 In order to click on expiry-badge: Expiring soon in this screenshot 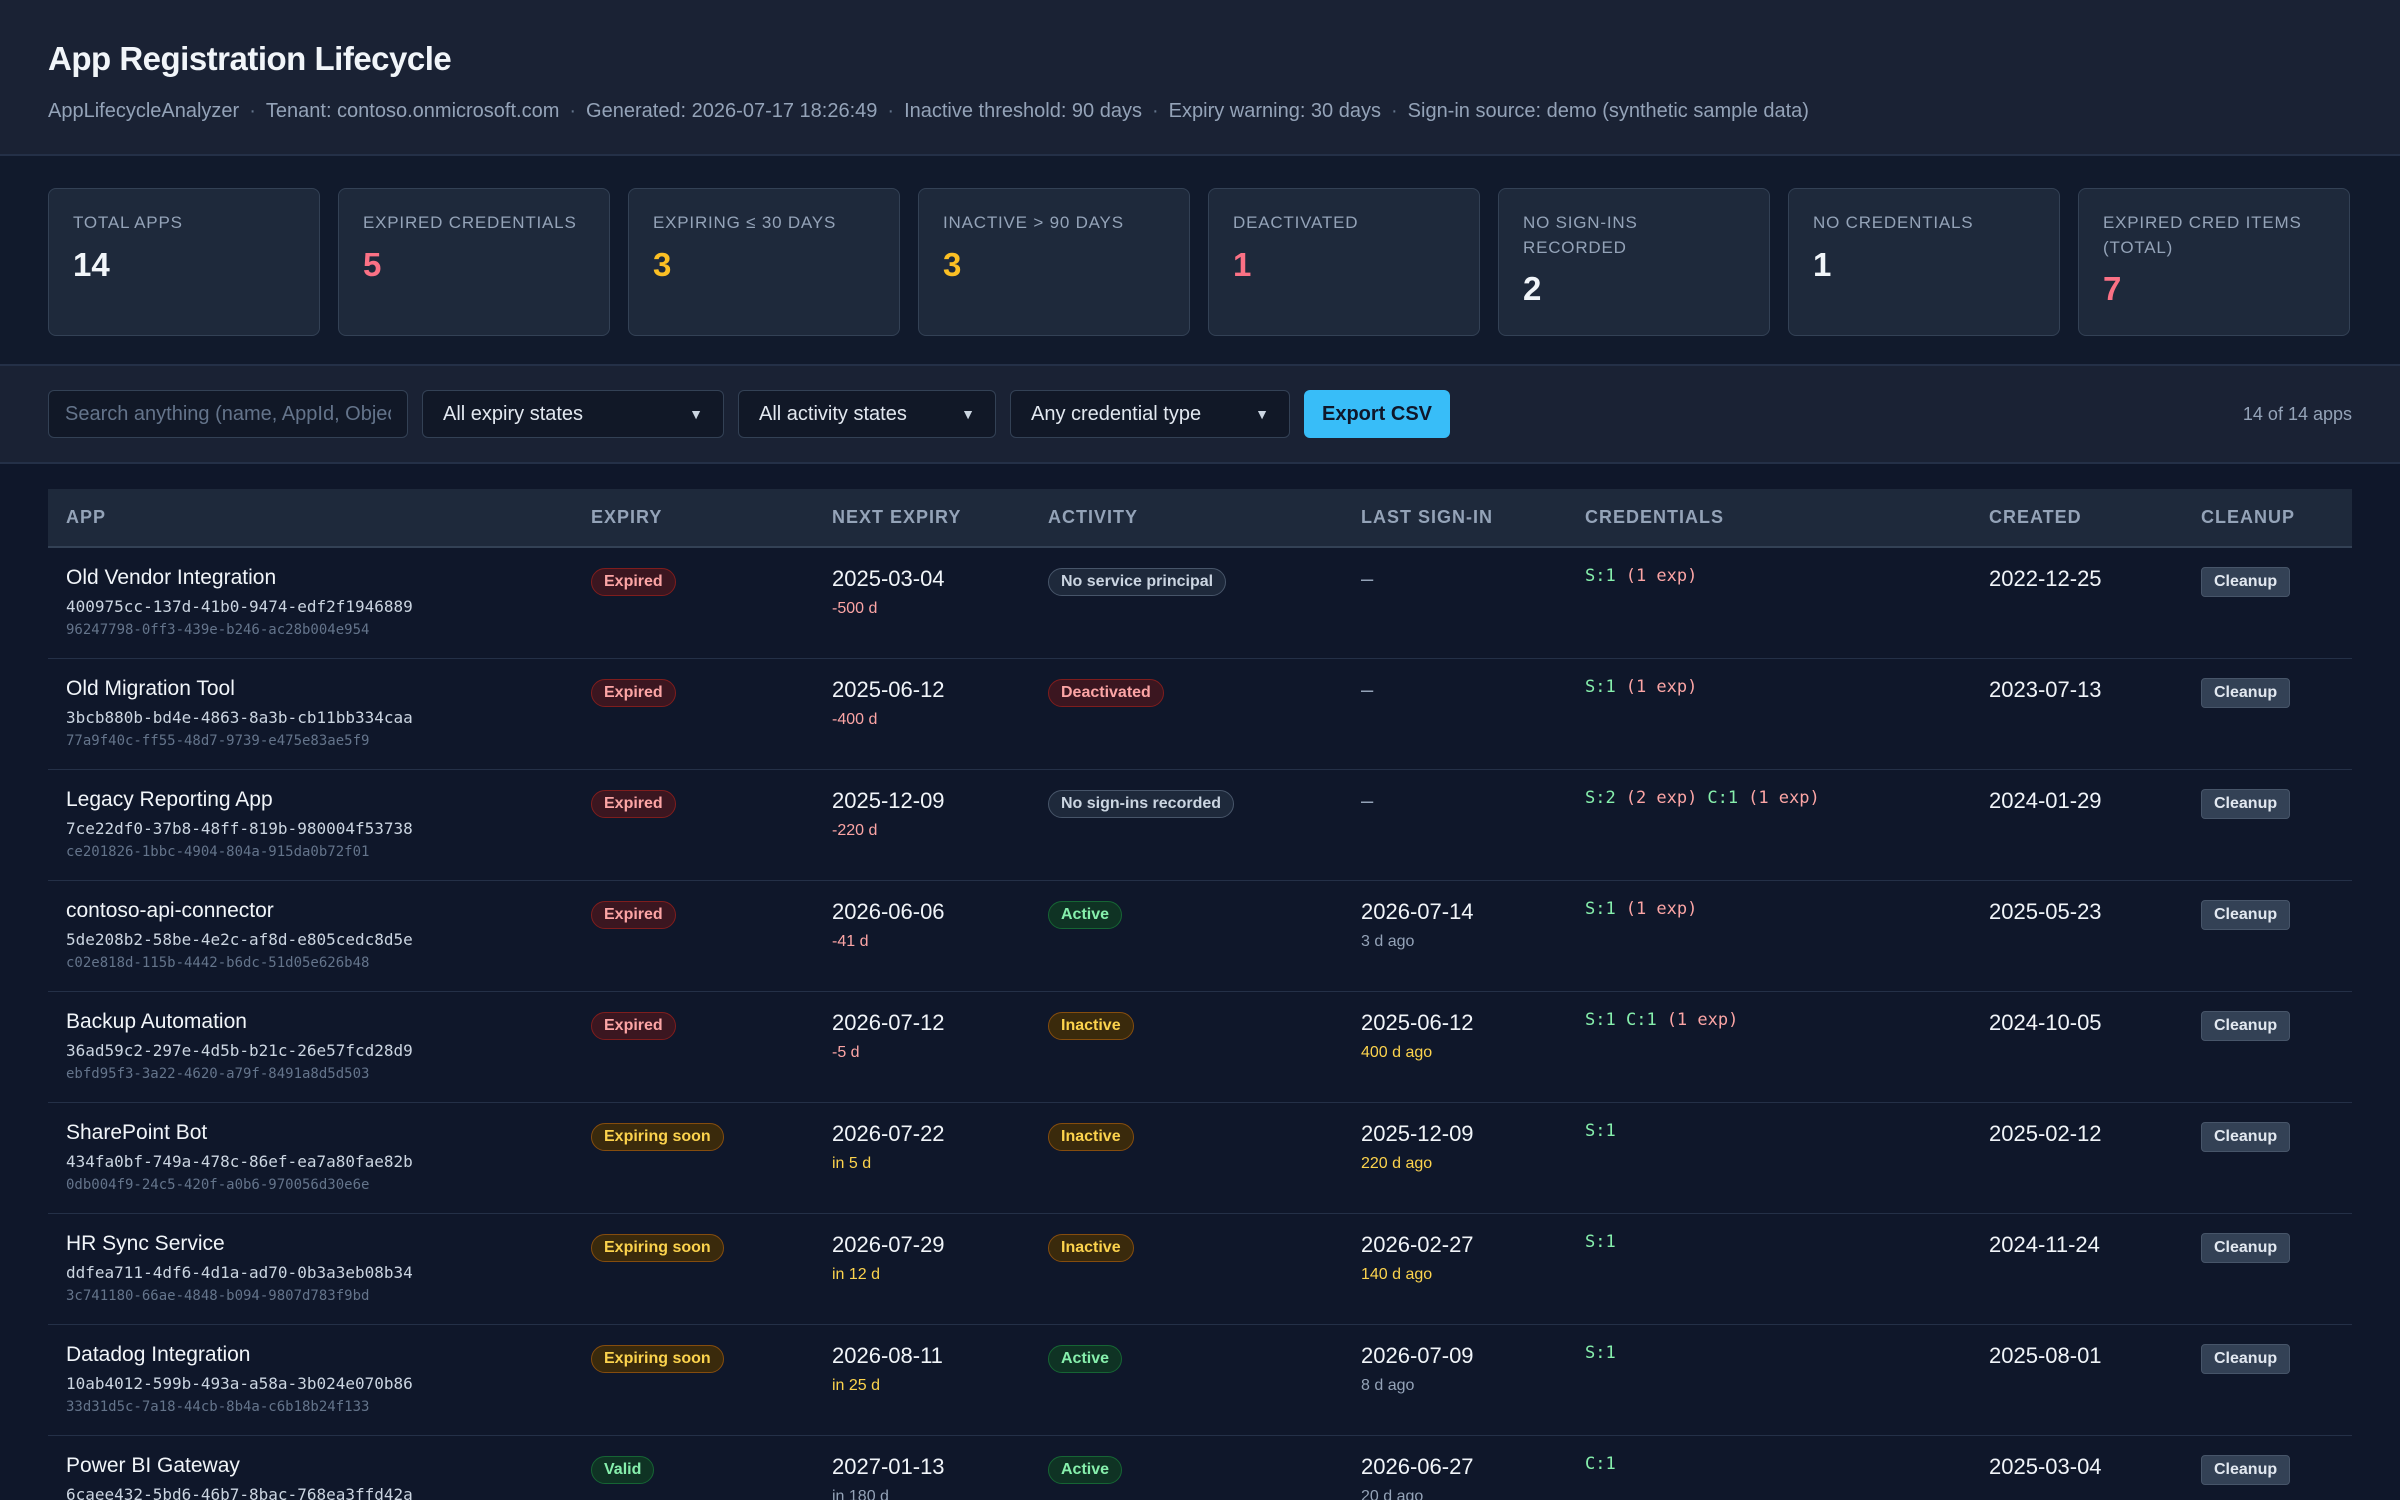, I will do `click(657, 1358)`.